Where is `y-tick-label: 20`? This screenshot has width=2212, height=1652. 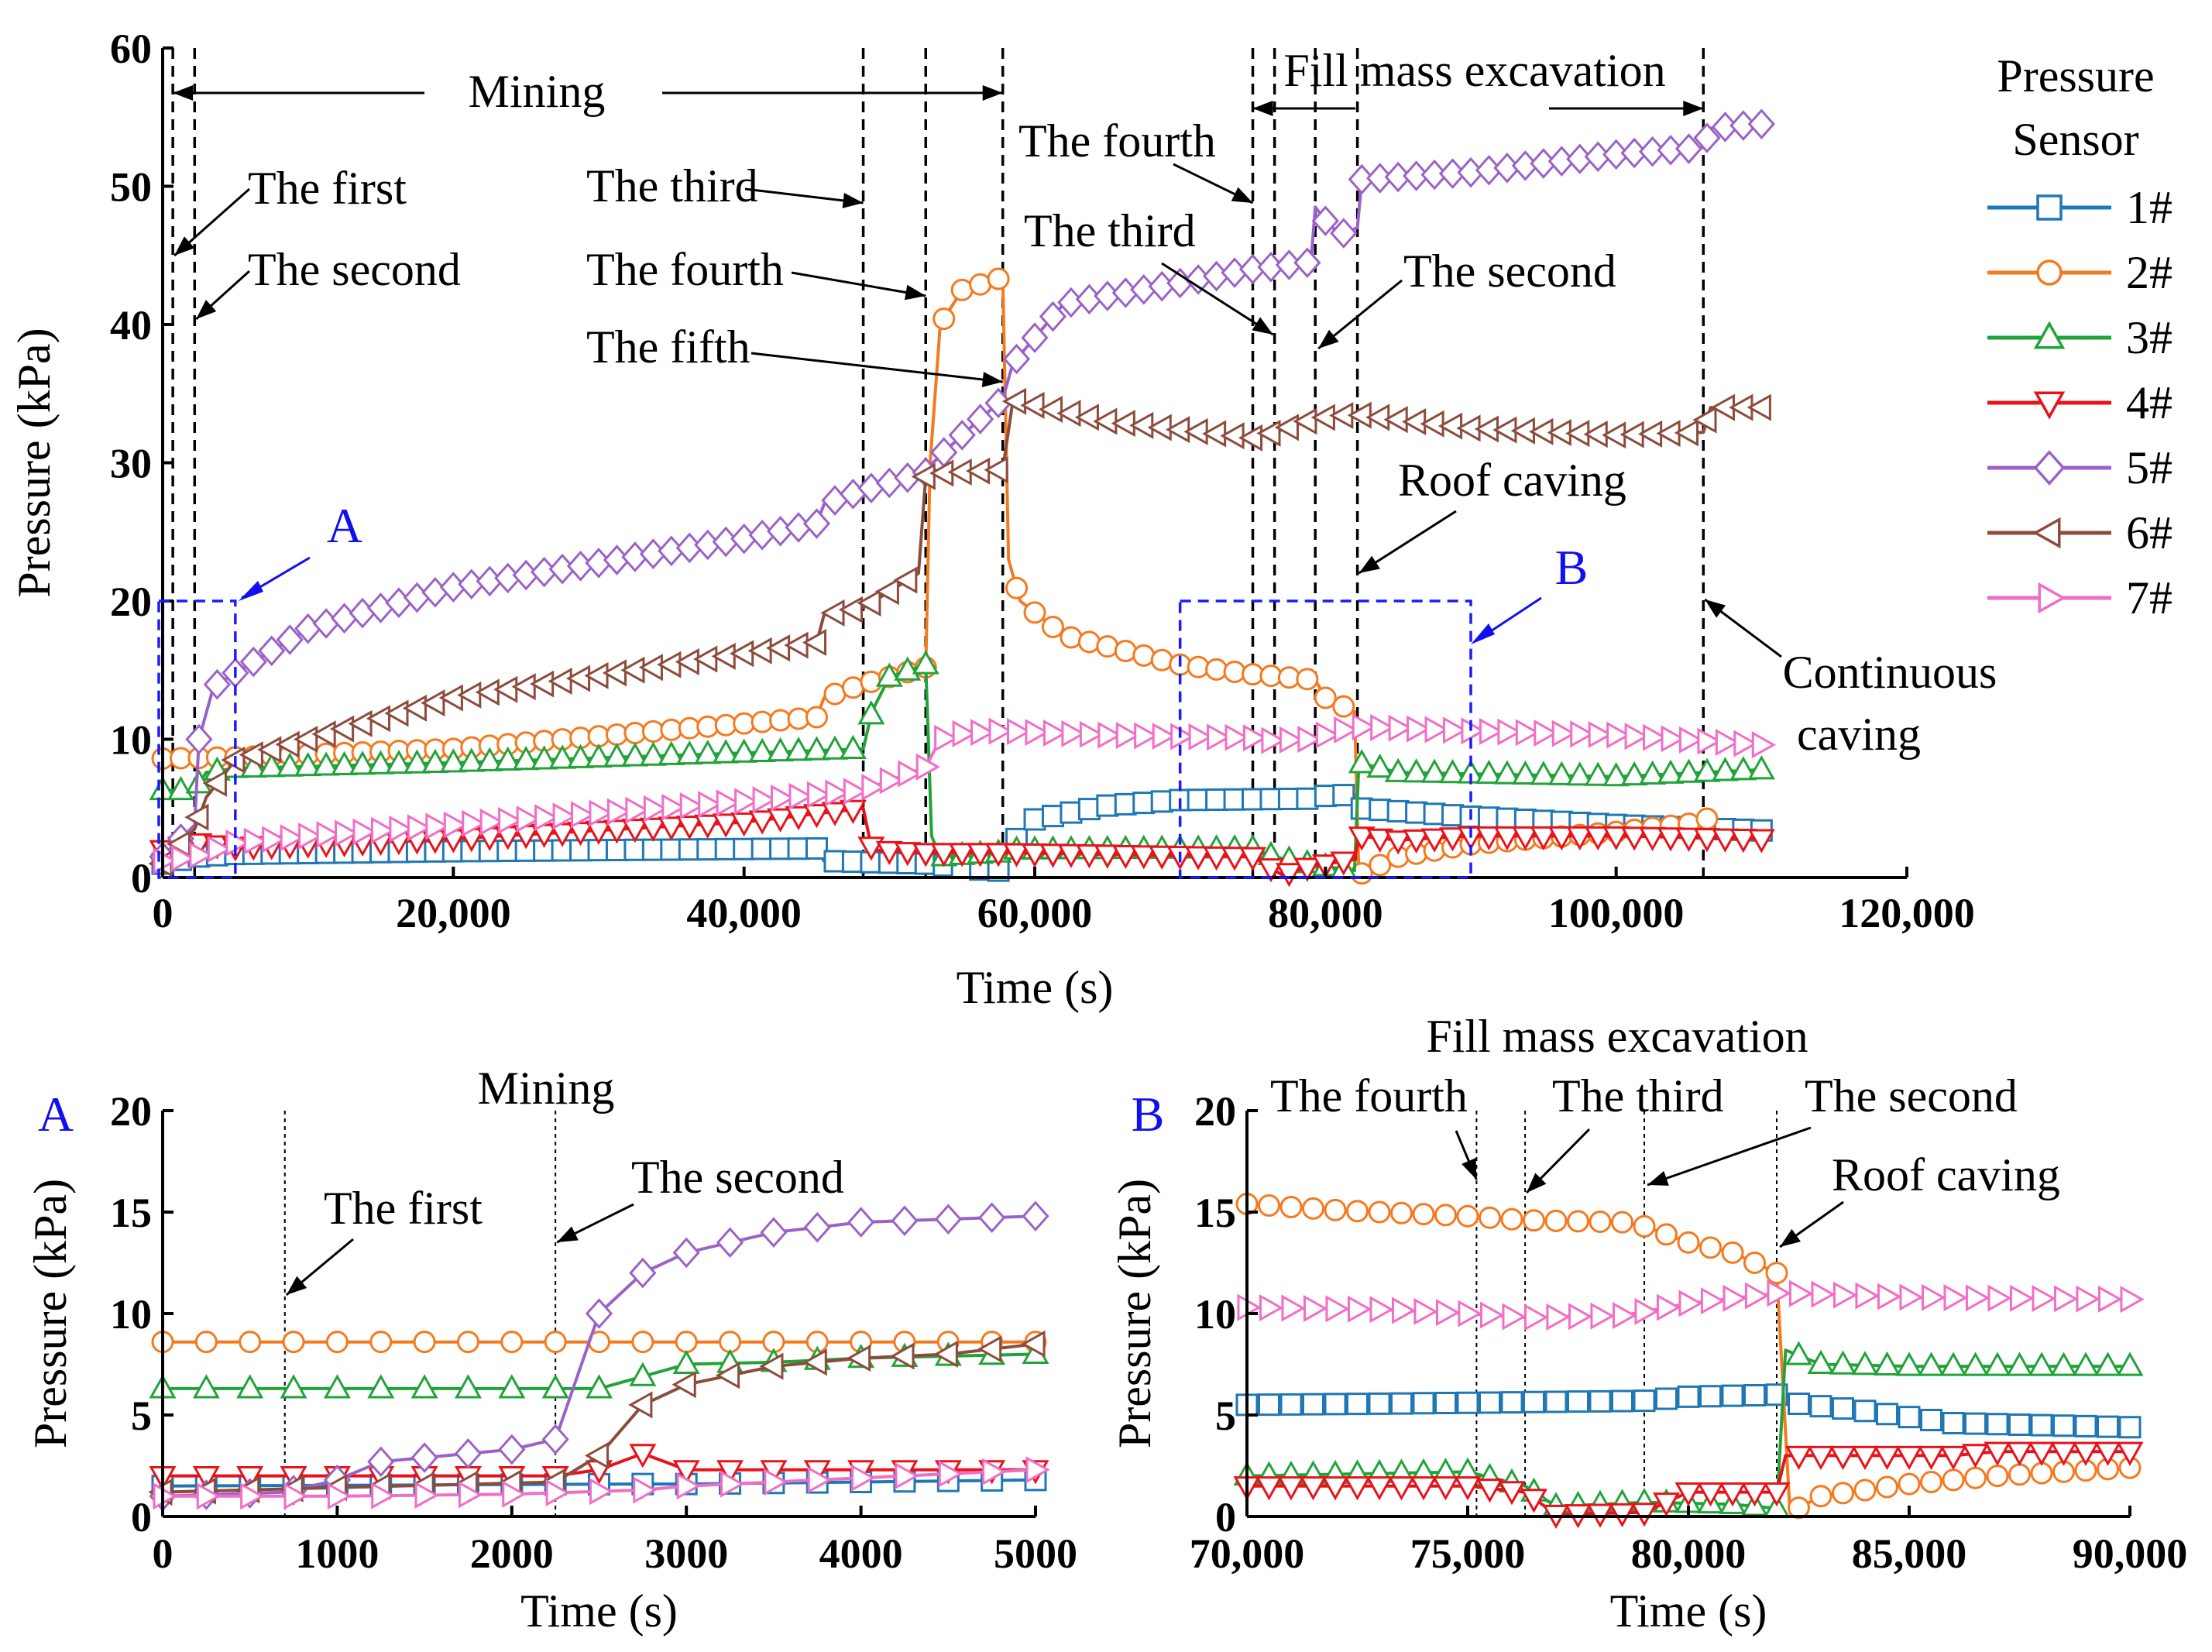 y-tick-label: 20 is located at coordinates (131, 602).